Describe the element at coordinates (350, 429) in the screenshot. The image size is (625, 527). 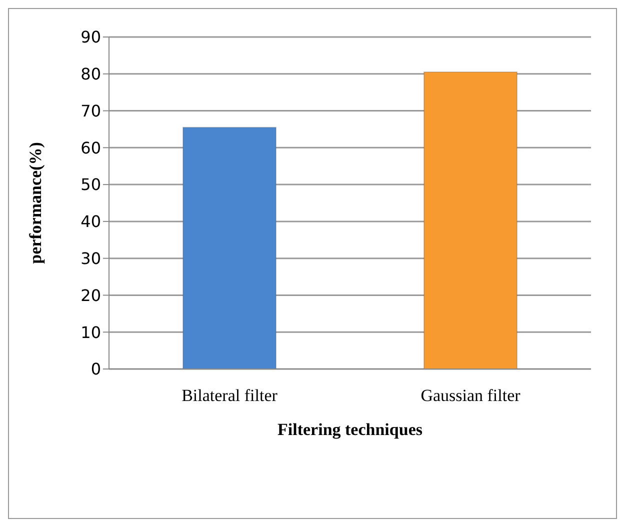
I see `x-axis-title: Filtering techniques` at that location.